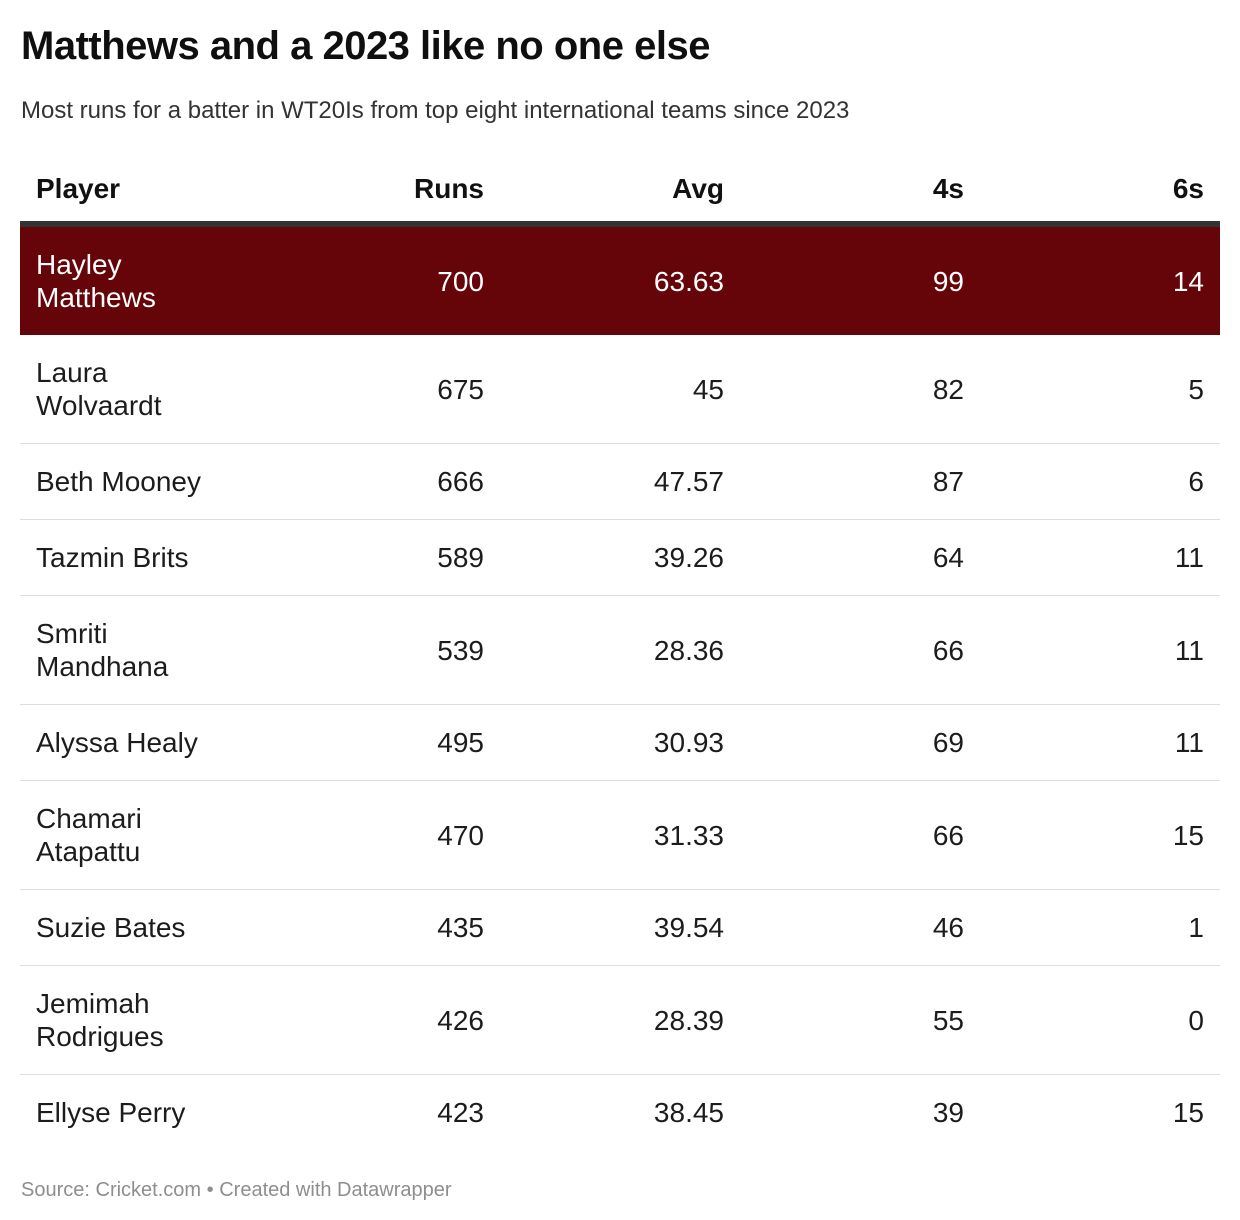 Image resolution: width=1240 pixels, height=1220 pixels. What do you see at coordinates (140, 1020) in the screenshot?
I see `cell-player: Jemimah Rodrigues` at bounding box center [140, 1020].